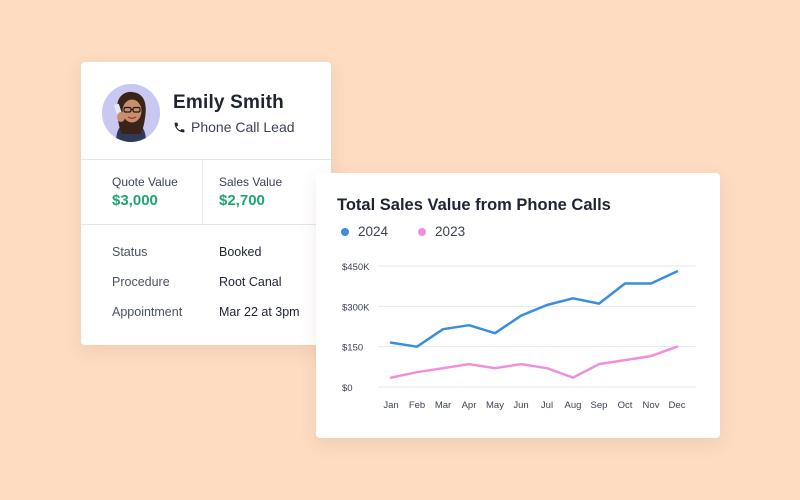  What do you see at coordinates (520, 405) in the screenshot?
I see `x-tick-label-jun: Jun` at bounding box center [520, 405].